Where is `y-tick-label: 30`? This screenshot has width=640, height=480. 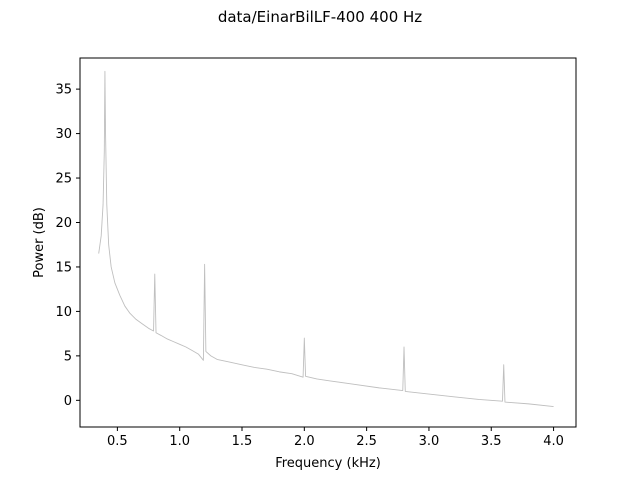
y-tick-label: 30 is located at coordinates (63, 134).